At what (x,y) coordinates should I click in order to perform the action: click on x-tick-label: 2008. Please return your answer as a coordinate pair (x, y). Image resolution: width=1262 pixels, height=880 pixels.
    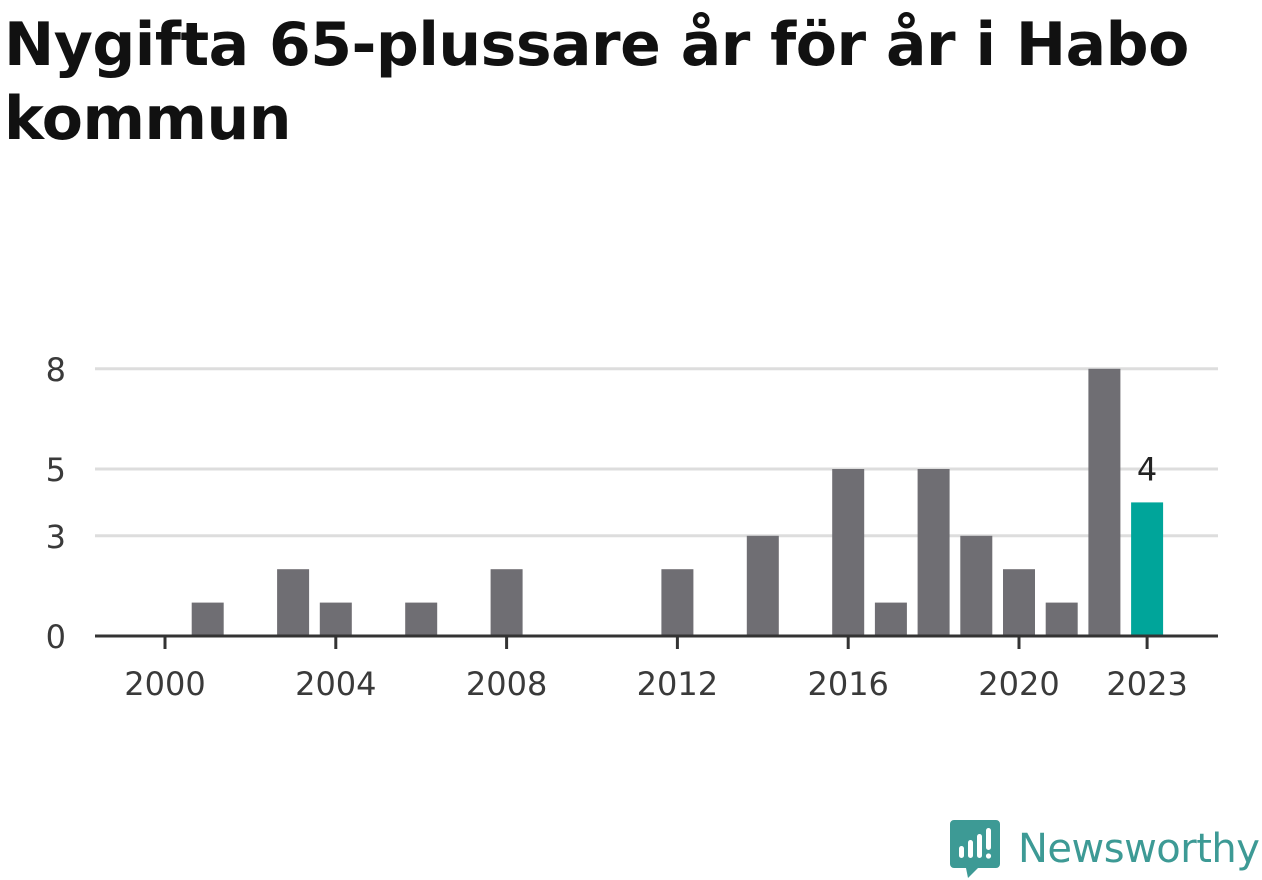
    Looking at the image, I should click on (506, 684).